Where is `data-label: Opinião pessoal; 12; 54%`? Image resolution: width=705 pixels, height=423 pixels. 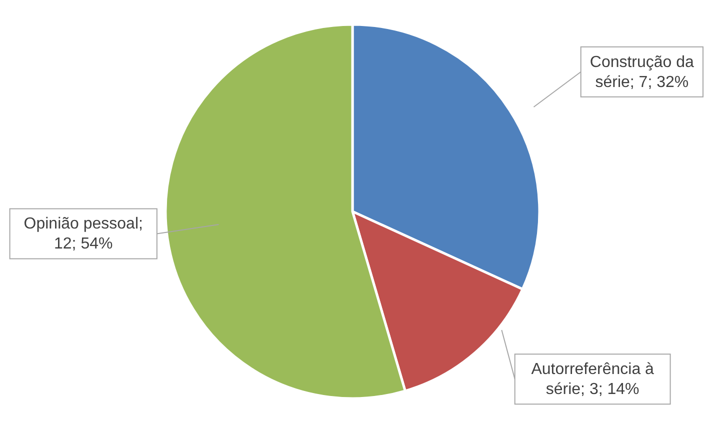 data-label: Opinião pessoal; 12; 54% is located at coordinates (83, 234).